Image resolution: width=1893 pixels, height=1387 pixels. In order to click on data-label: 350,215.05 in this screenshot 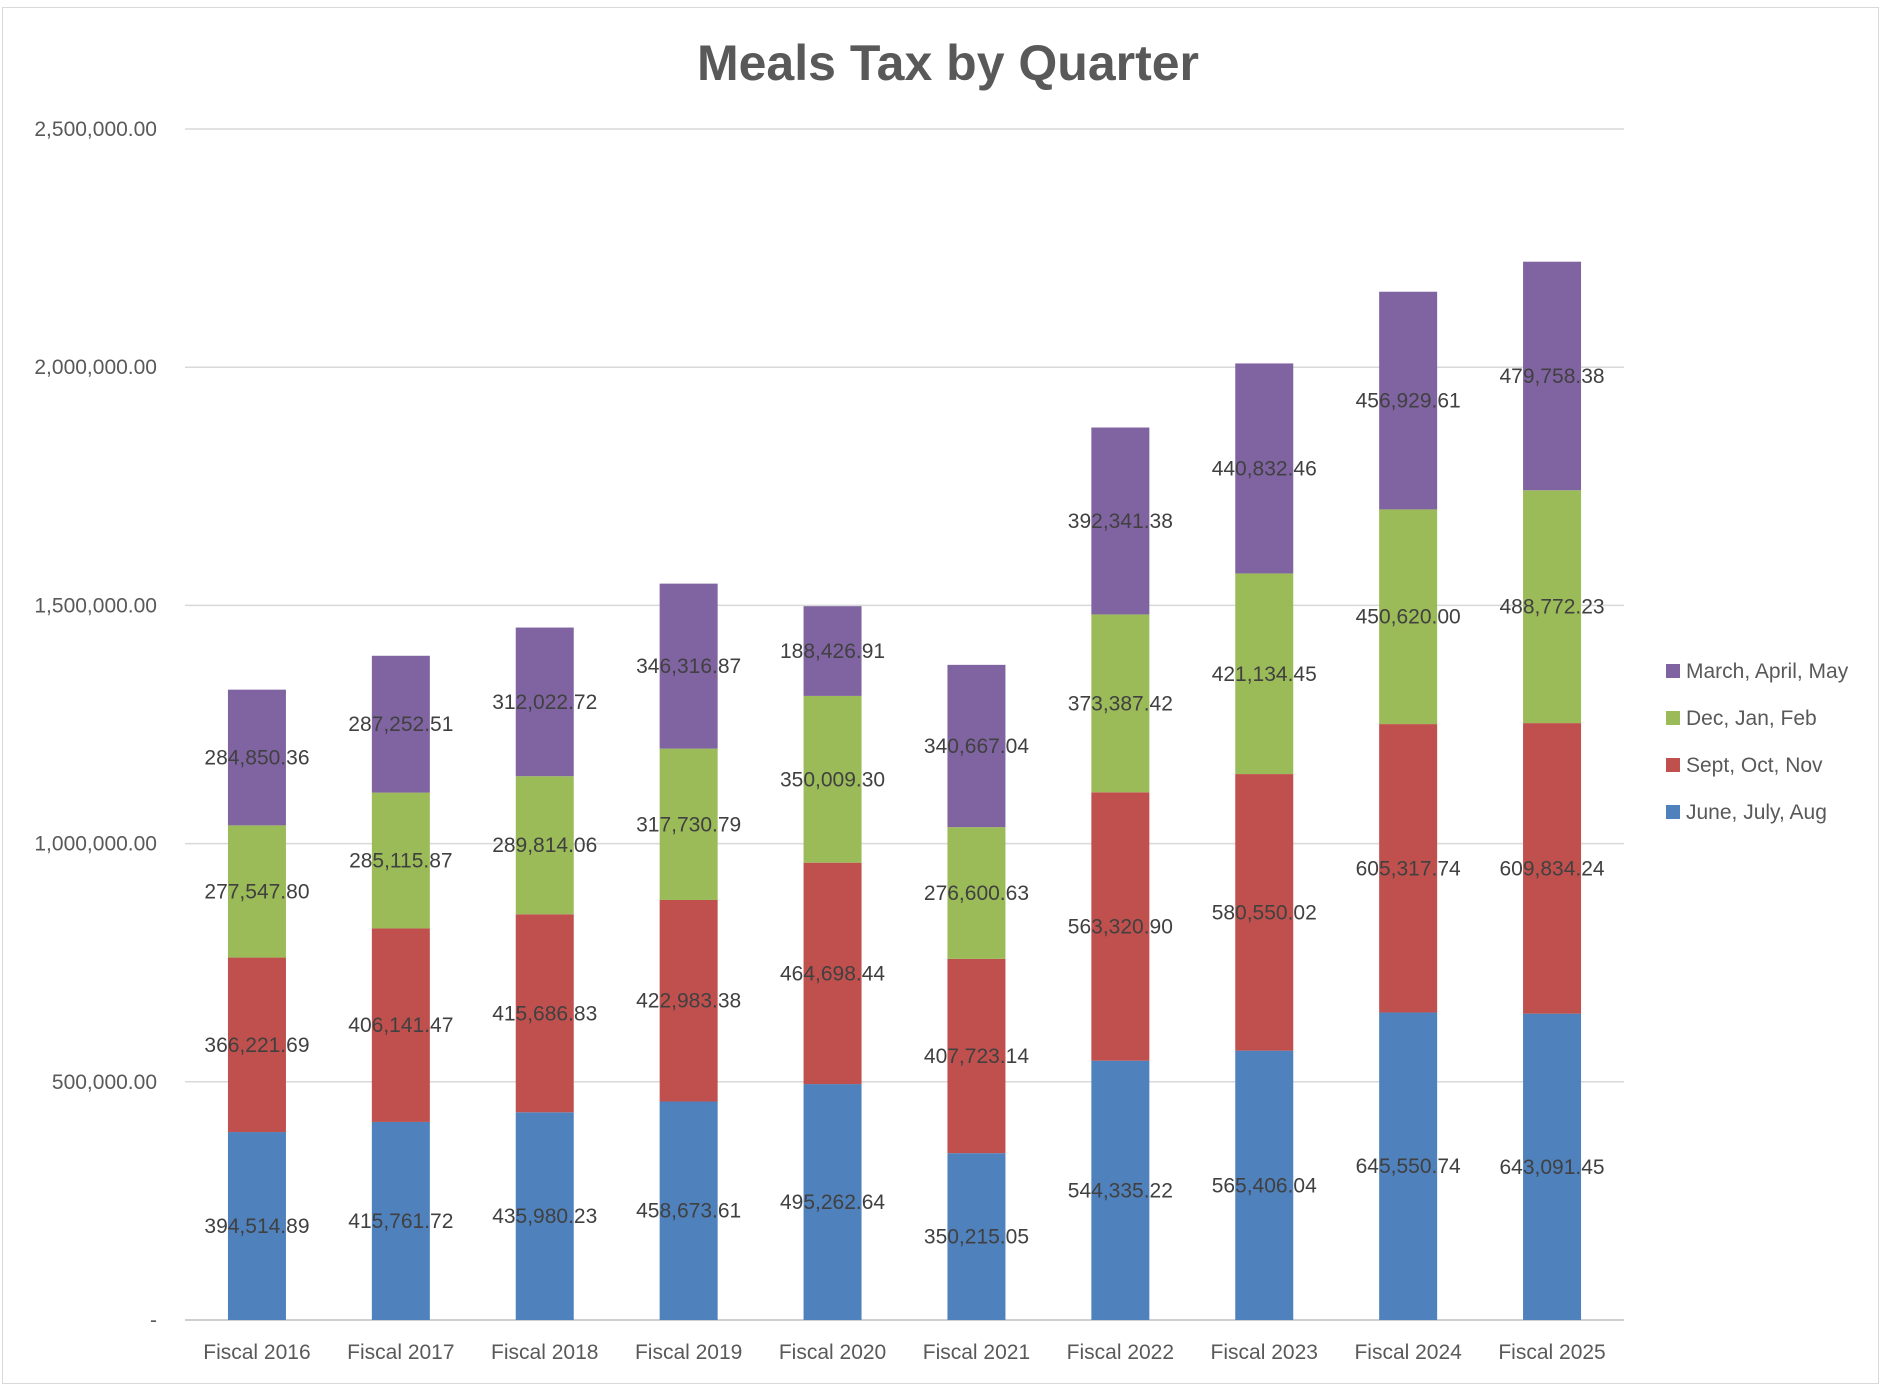, I will do `click(976, 1237)`.